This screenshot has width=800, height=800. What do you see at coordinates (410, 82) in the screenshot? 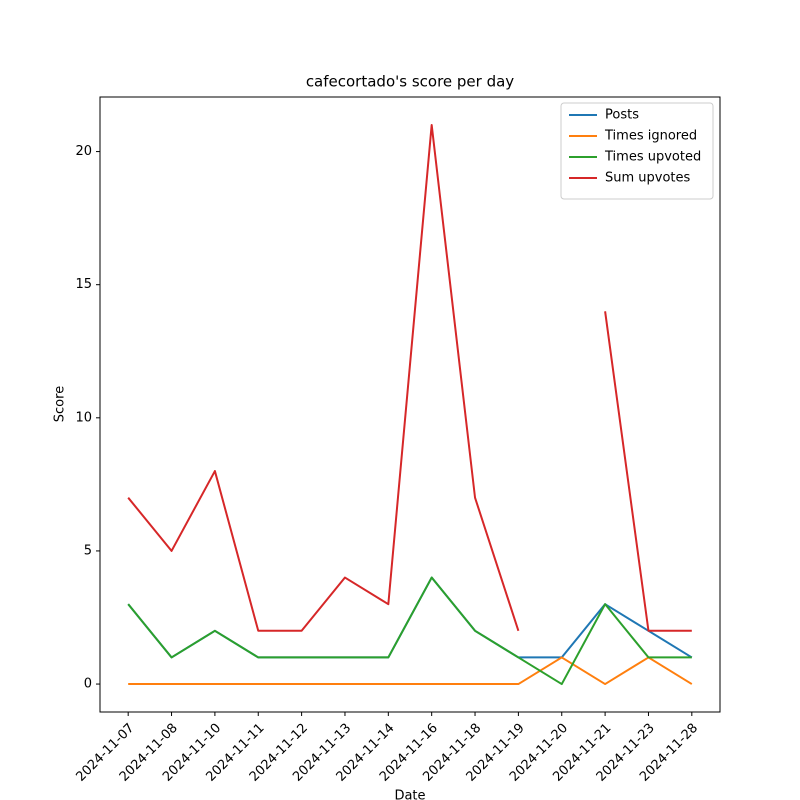
I see `chart-title: cafecortado's score per day` at bounding box center [410, 82].